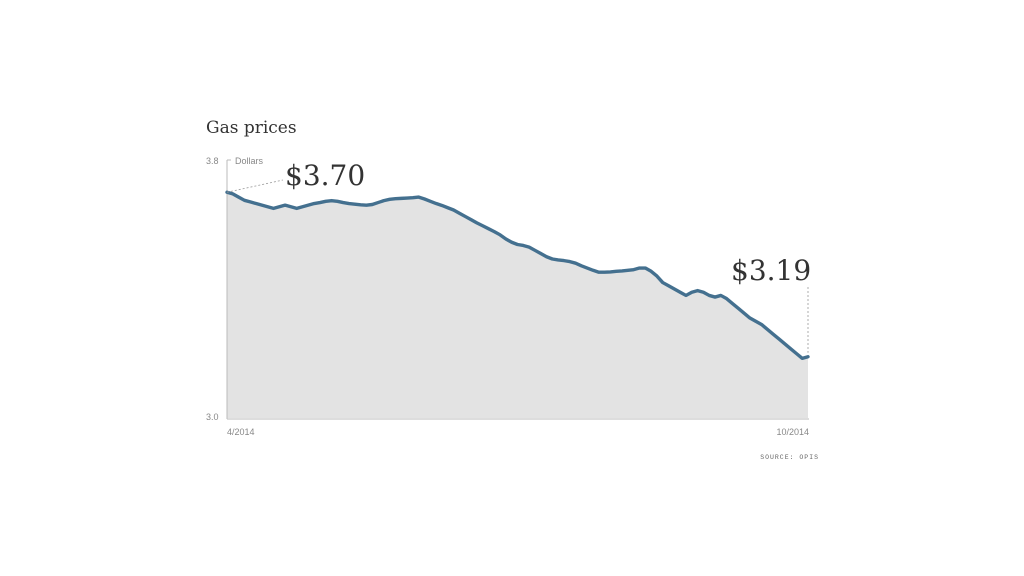 The image size is (1024, 576). Describe the element at coordinates (789, 457) in the screenshot. I see `source-note: SOURCE: OPIS` at that location.